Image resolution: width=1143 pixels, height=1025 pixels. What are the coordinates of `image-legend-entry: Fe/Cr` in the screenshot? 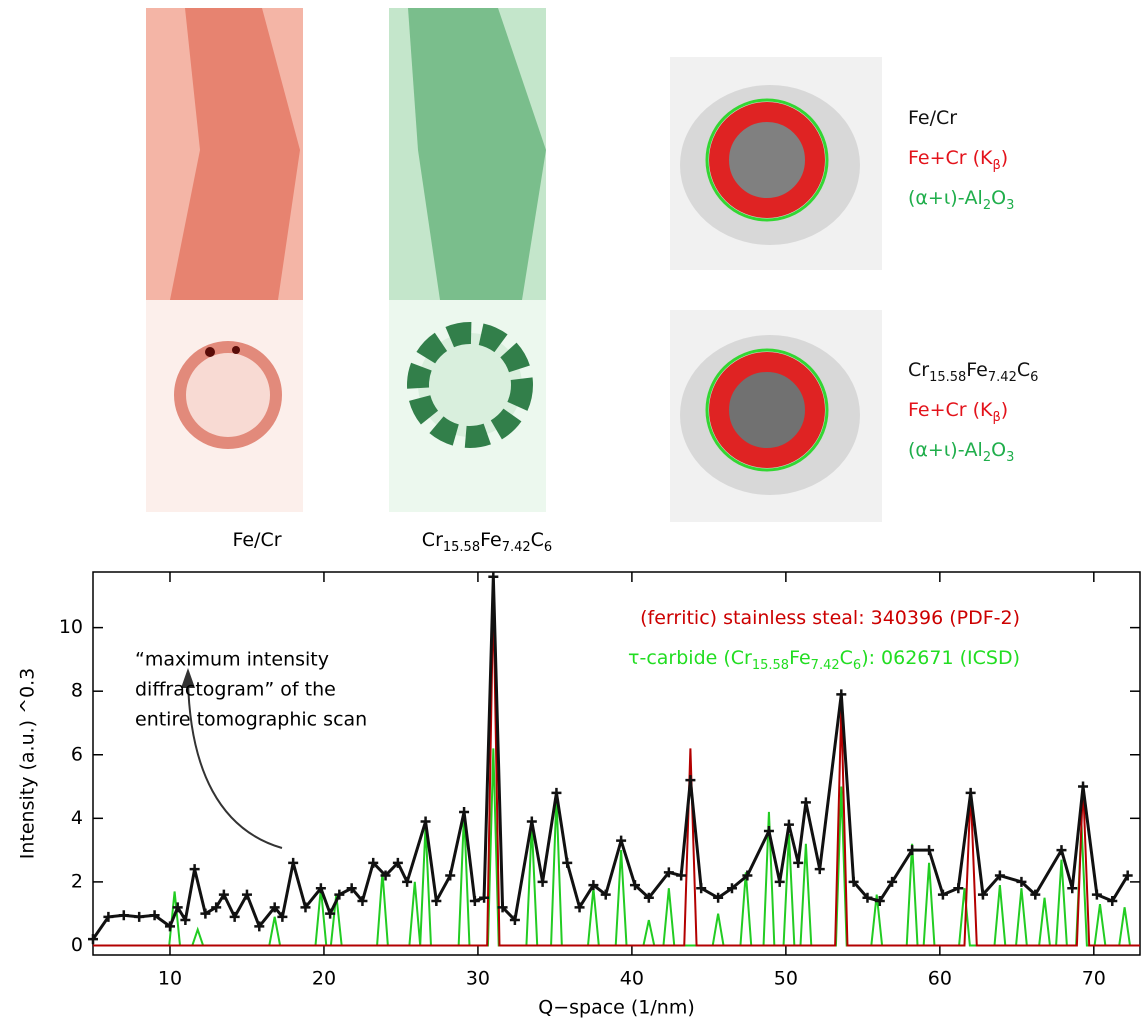 It's located at (932, 118).